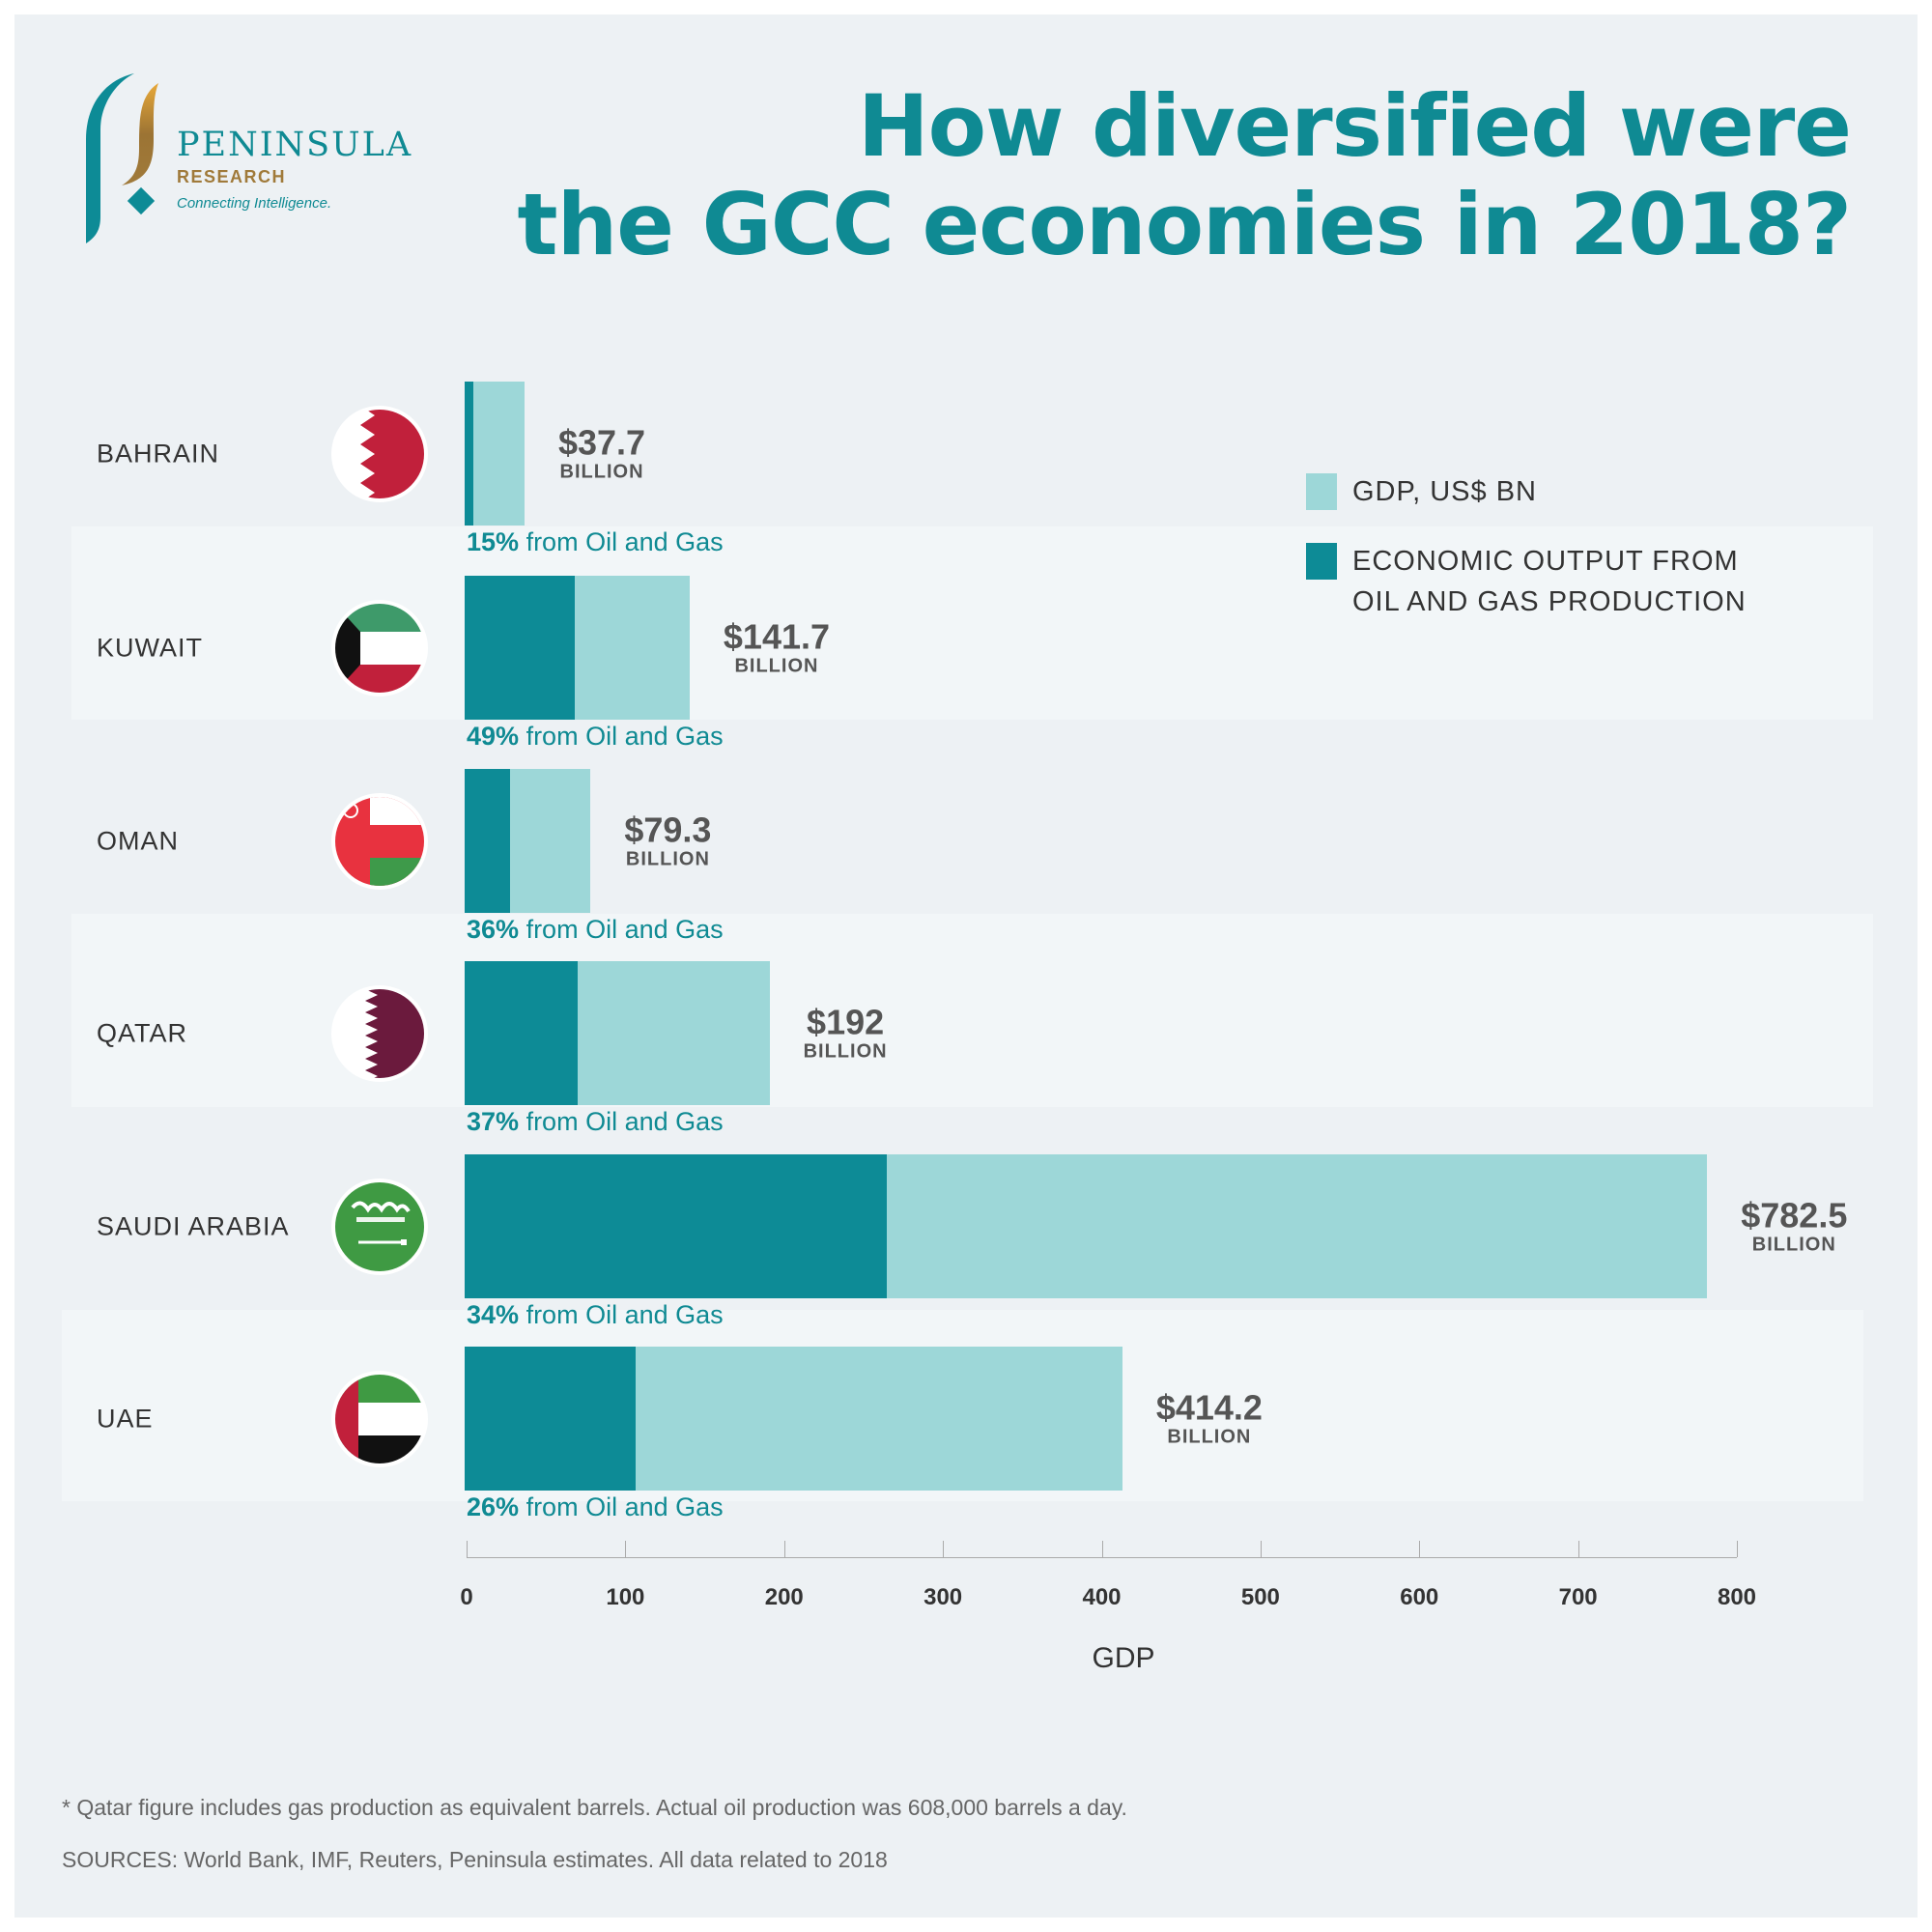  Describe the element at coordinates (493, 1506) in the screenshot. I see `oil-share-pct: 26%` at that location.